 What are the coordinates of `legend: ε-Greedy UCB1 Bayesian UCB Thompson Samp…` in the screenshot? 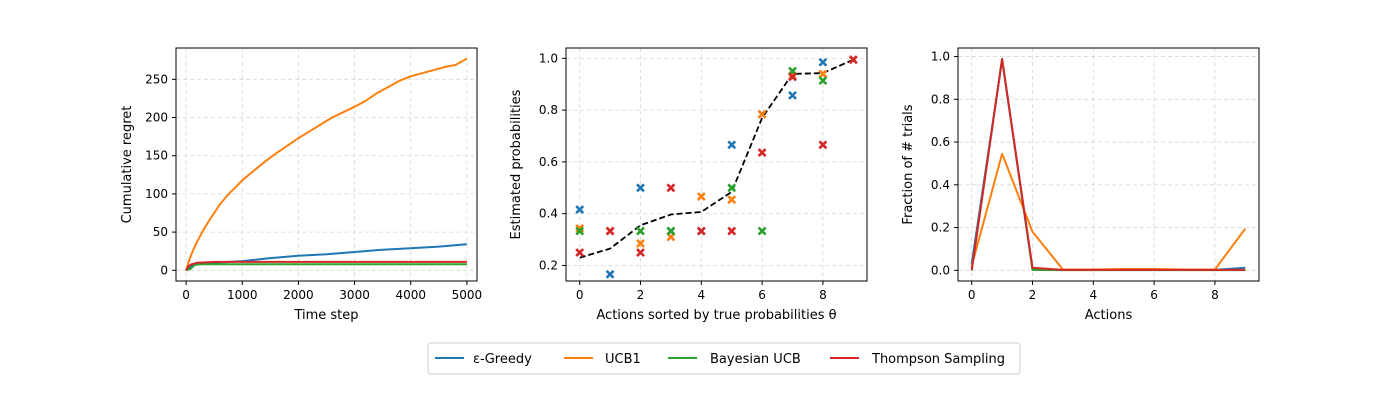 It's located at (724, 358).